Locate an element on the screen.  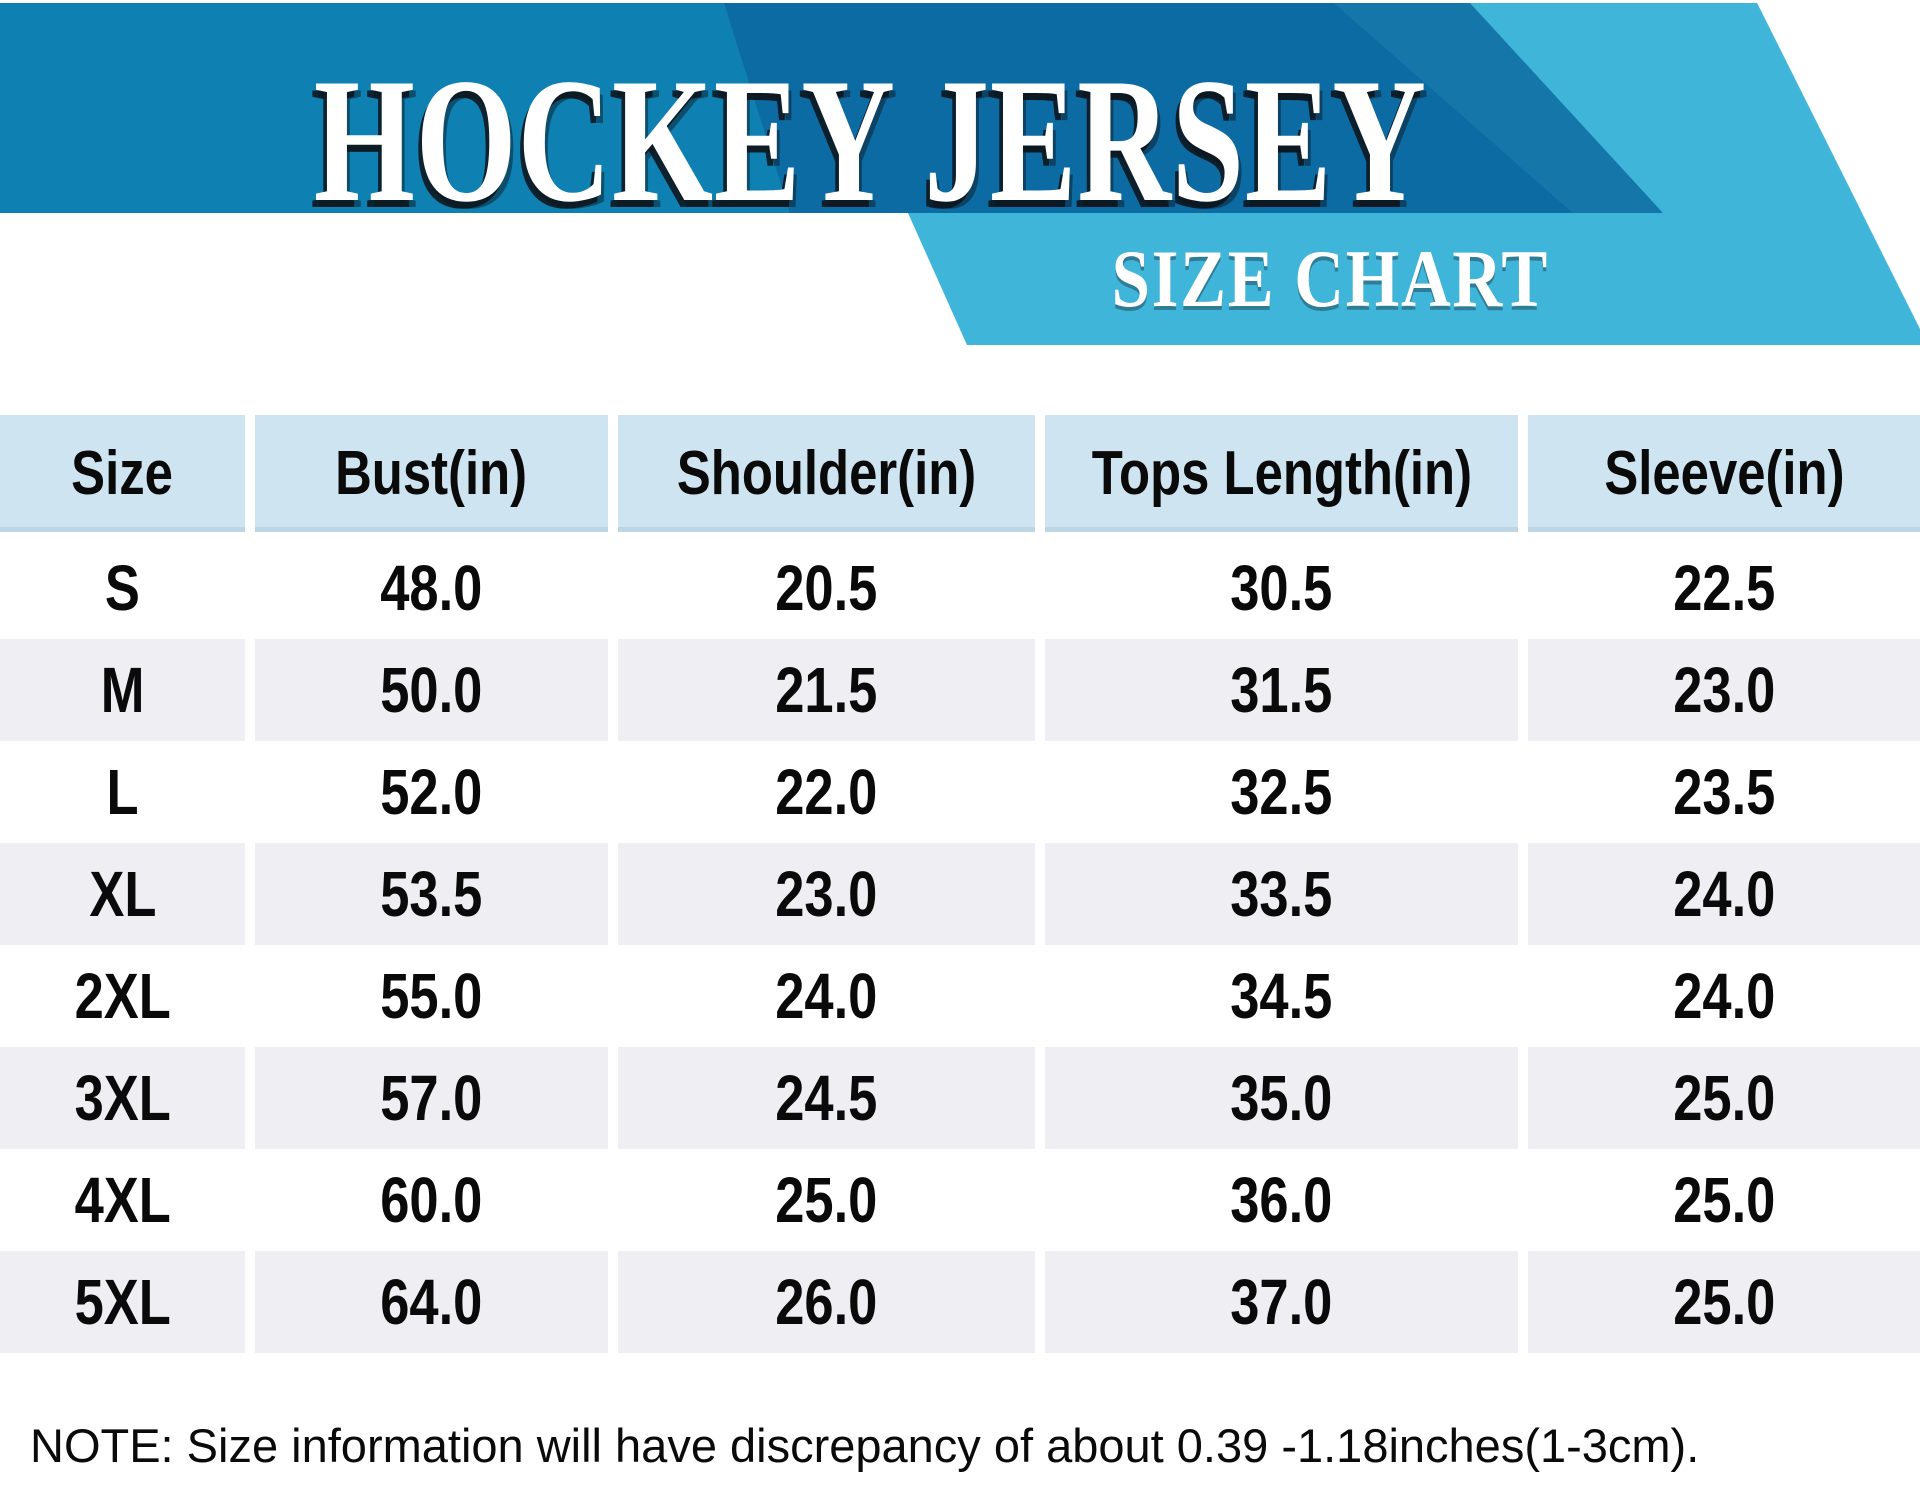
column-header-shoulder: Shoulder(in) is located at coordinates (826, 473).